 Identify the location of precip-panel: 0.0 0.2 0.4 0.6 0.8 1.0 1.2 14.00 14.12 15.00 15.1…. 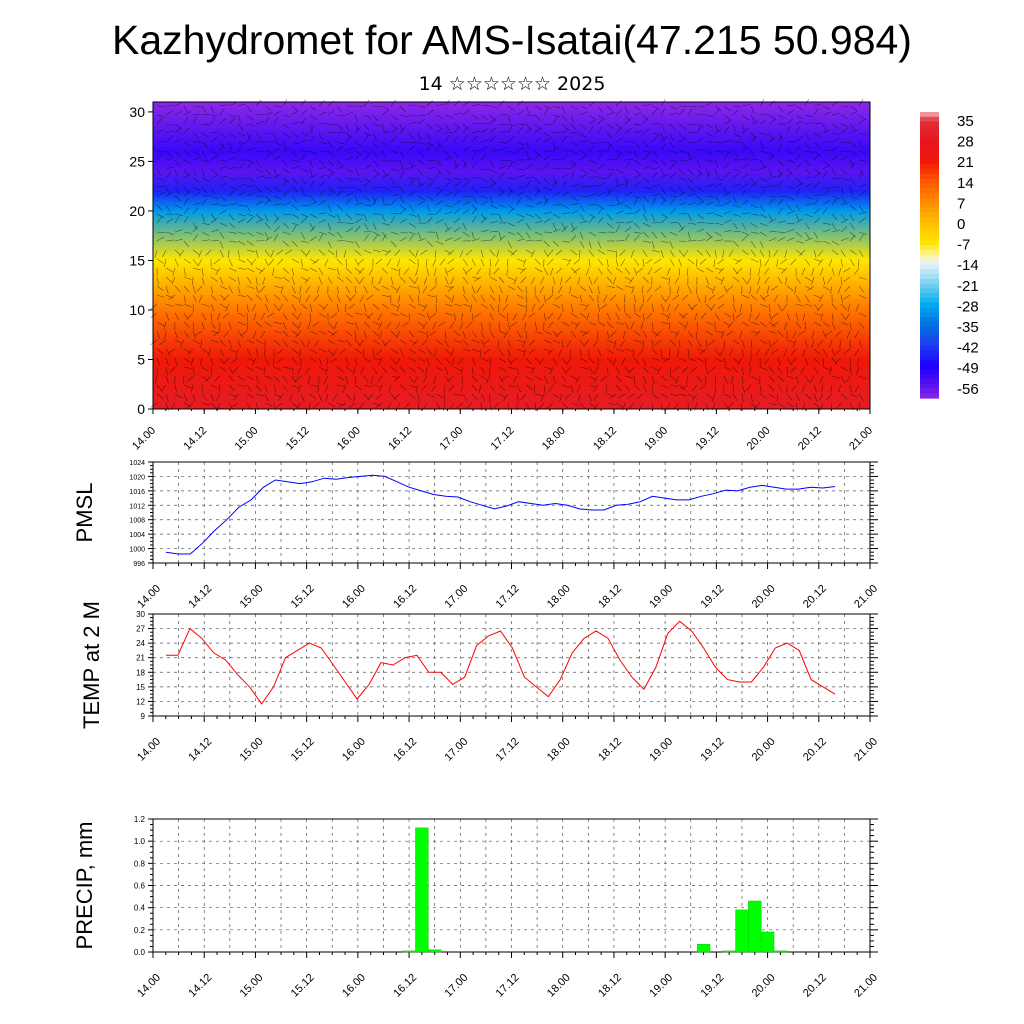
(476, 907).